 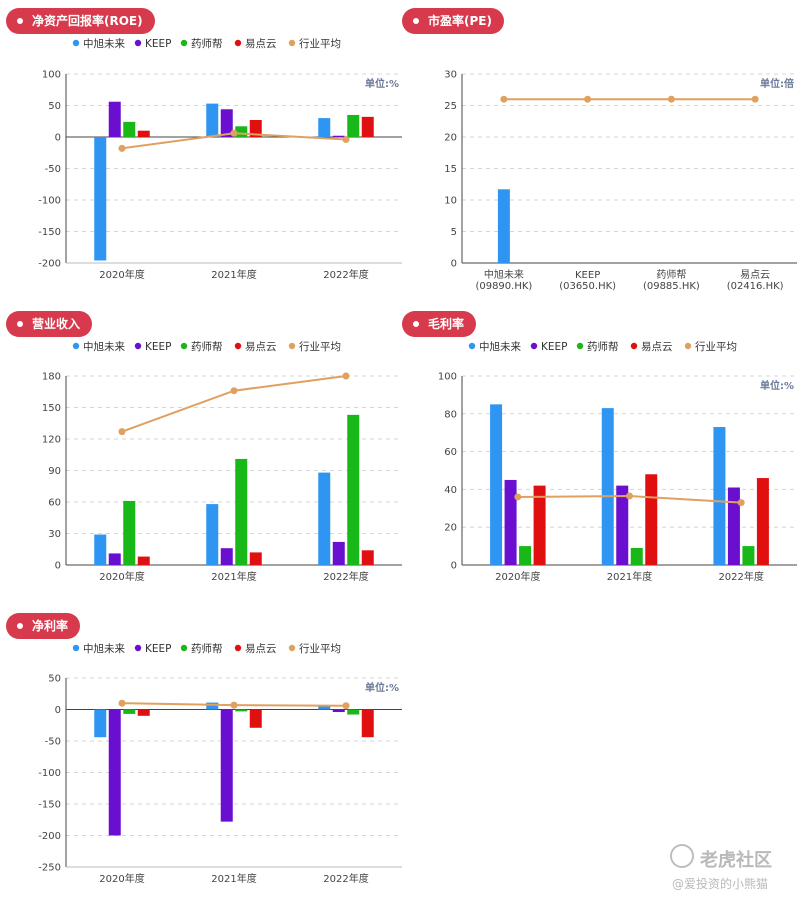 I want to click on y-tick-label: 15, so click(x=450, y=169).